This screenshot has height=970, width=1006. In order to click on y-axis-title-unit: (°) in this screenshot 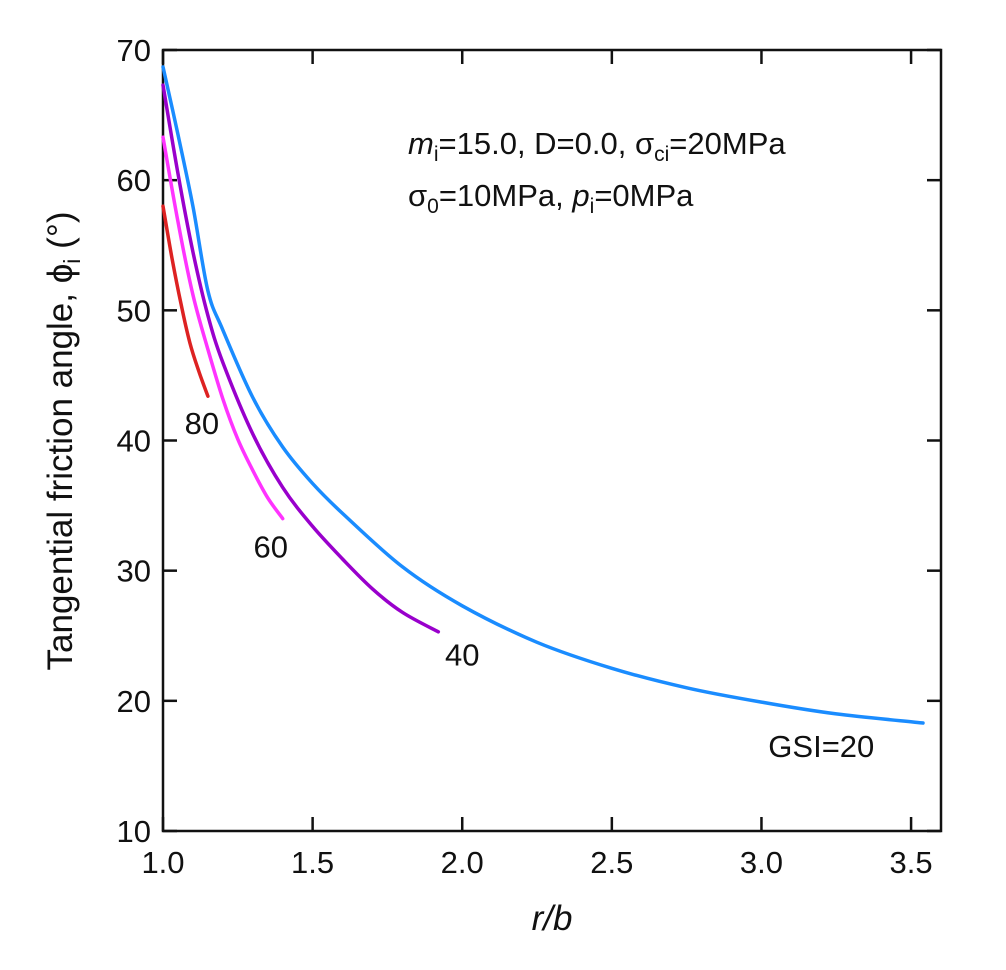, I will do `click(60, 235)`.